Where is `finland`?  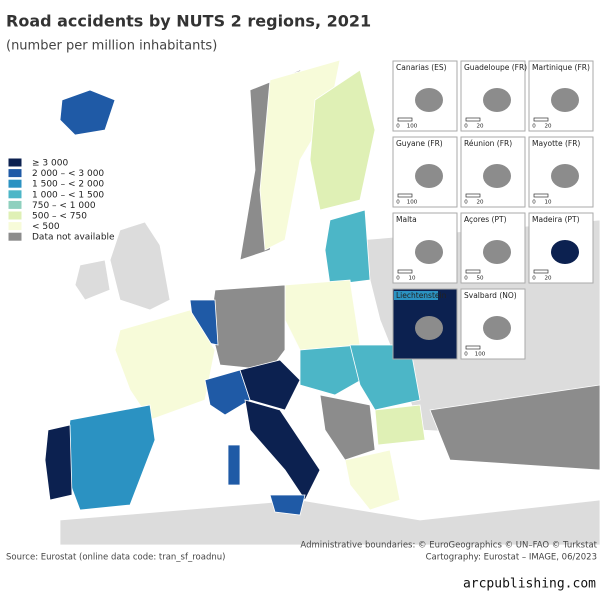
finland is located at coordinates (342, 140).